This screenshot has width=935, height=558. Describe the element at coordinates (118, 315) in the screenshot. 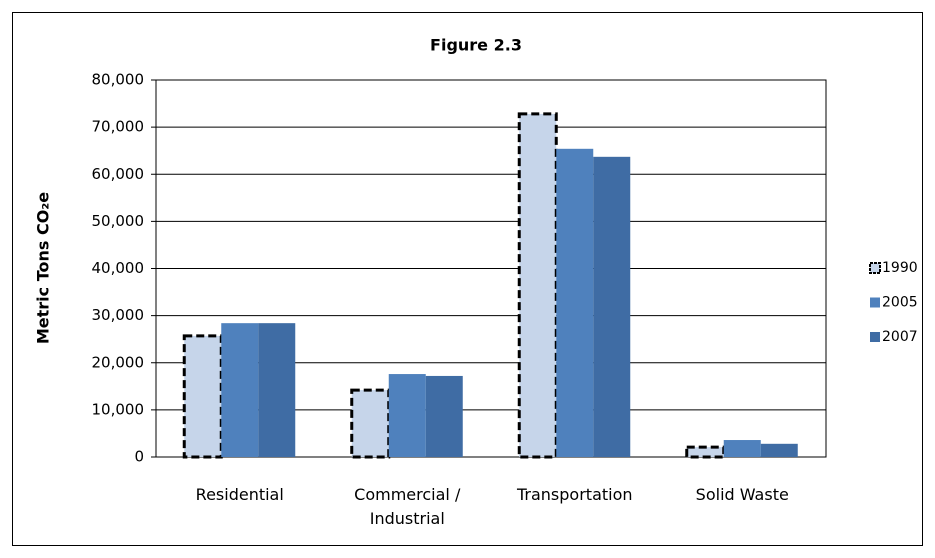

I see `y-tick-label: 30,000` at that location.